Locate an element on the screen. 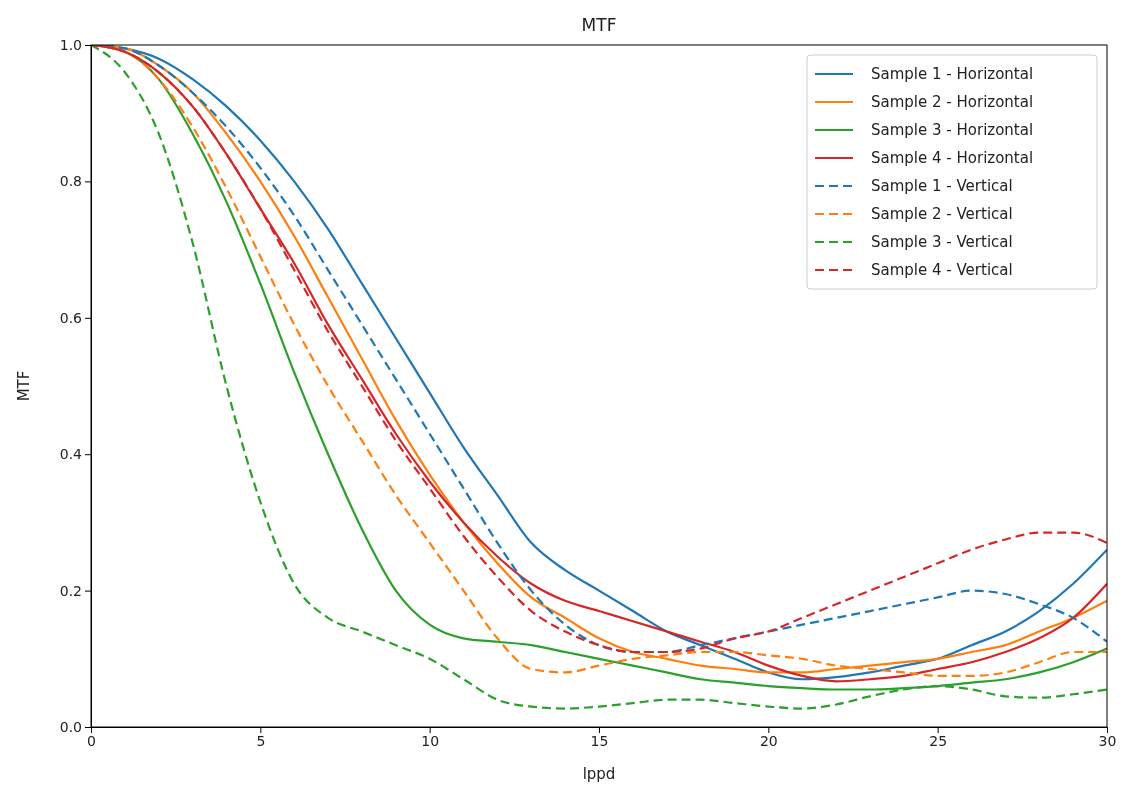  legend-label: Sample 4 - Vertical is located at coordinates (942, 270).